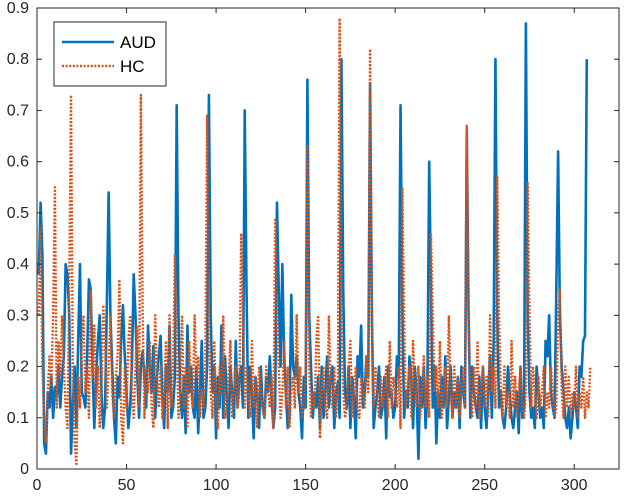 This screenshot has width=624, height=502. Describe the element at coordinates (18, 59) in the screenshot. I see `y-tick-label: 0.8` at that location.